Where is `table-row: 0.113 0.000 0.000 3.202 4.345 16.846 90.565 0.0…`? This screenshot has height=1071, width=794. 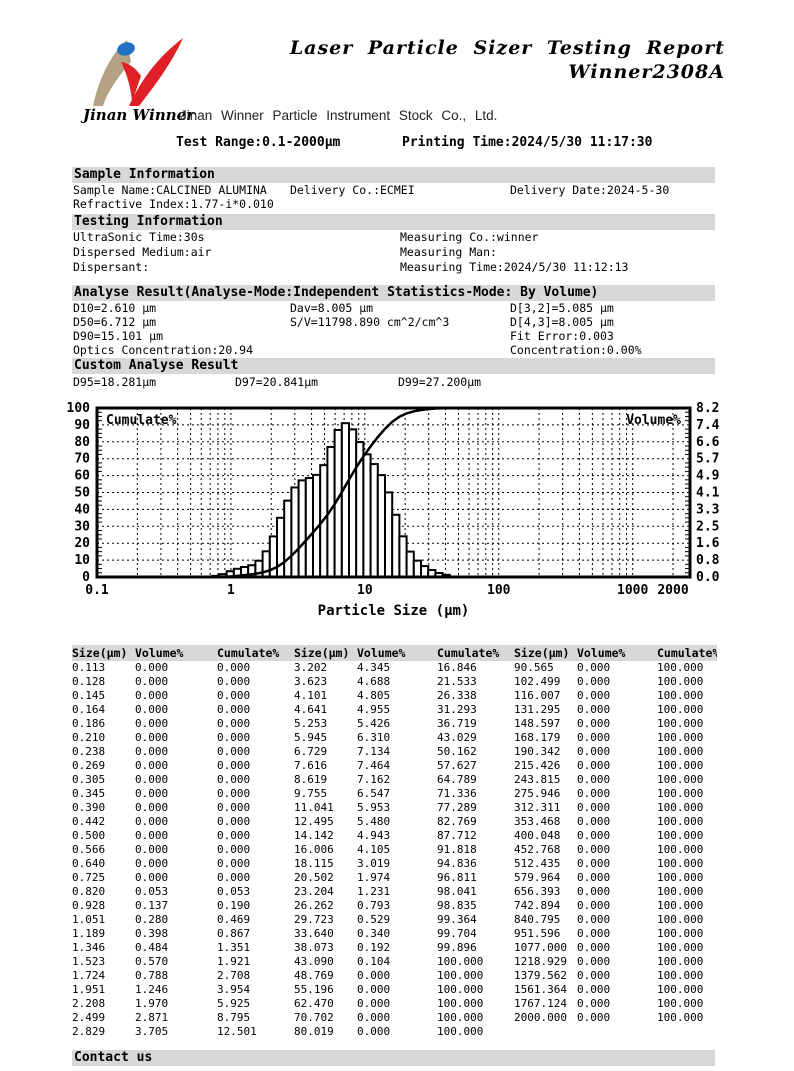 table-row: 0.113 0.000 0.000 3.202 4.345 16.846 90.565 0.0… is located at coordinates (388, 667).